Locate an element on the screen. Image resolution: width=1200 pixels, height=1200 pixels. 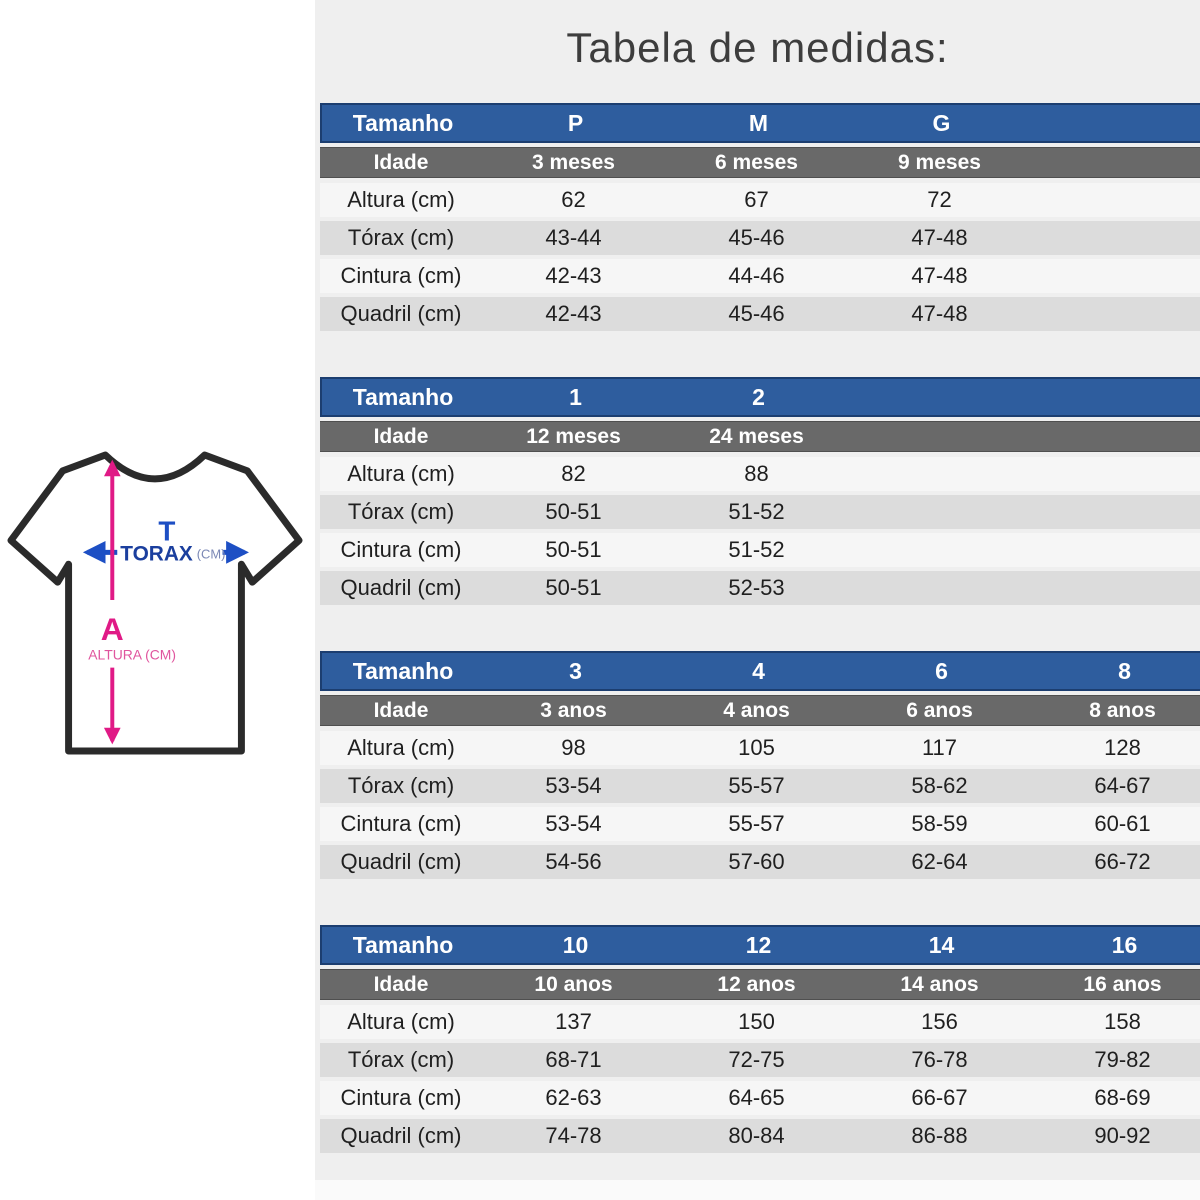
size-cell: 3 is located at coordinates (575, 670).